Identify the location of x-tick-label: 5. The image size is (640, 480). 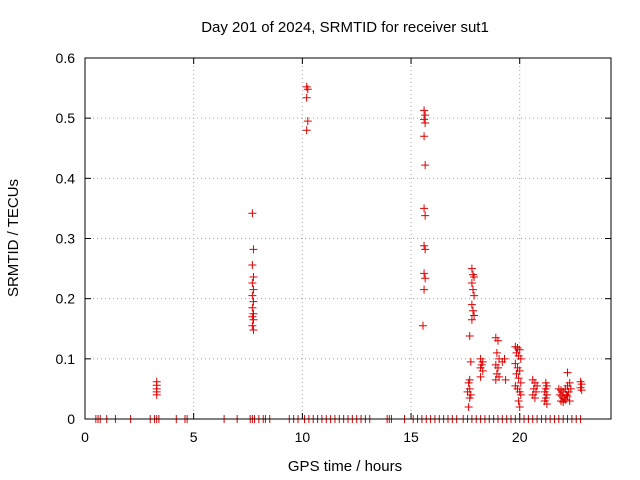
(194, 437).